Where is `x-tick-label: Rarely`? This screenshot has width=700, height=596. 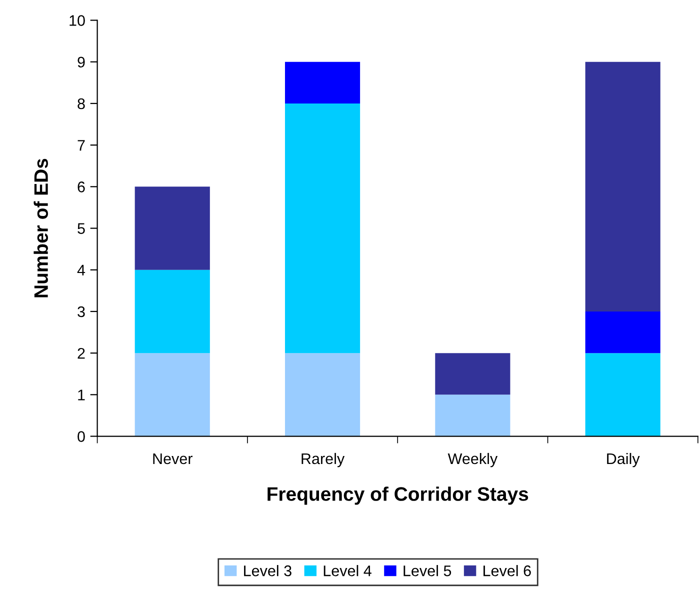 x-tick-label: Rarely is located at coordinates (323, 460).